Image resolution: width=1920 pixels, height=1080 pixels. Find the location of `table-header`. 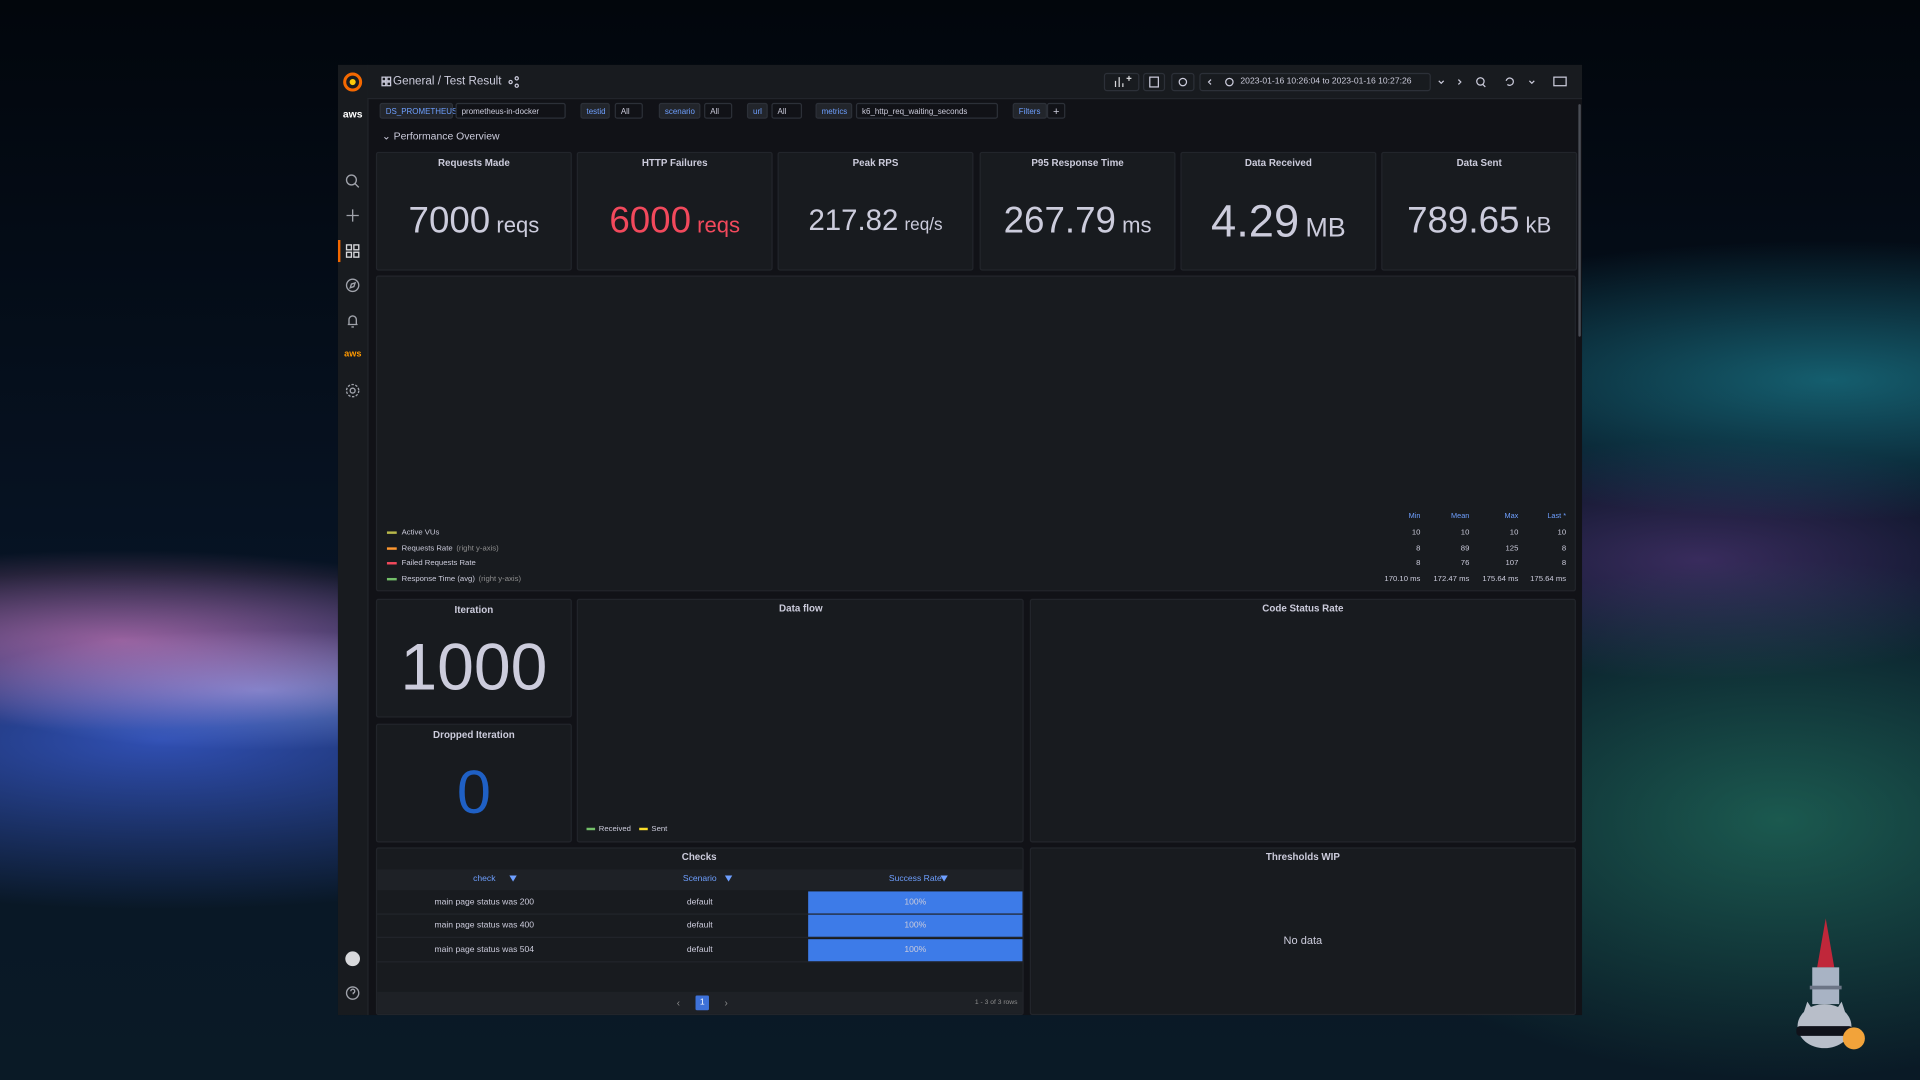

table-header is located at coordinates (700, 880).